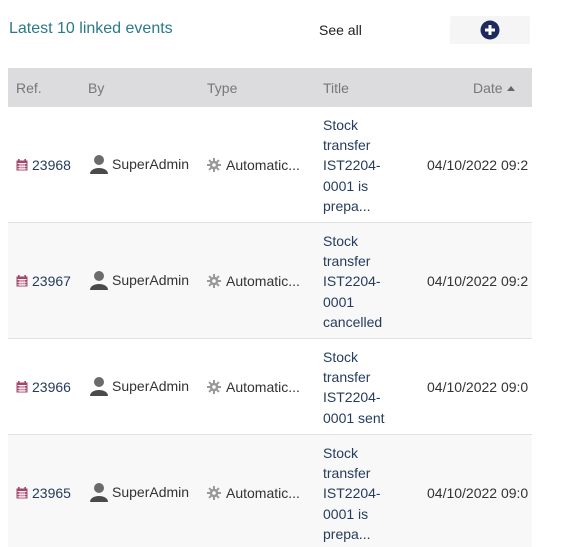  Describe the element at coordinates (363, 387) in the screenshot. I see `event-title: Stock transfer IST2204- 0001 sent` at that location.